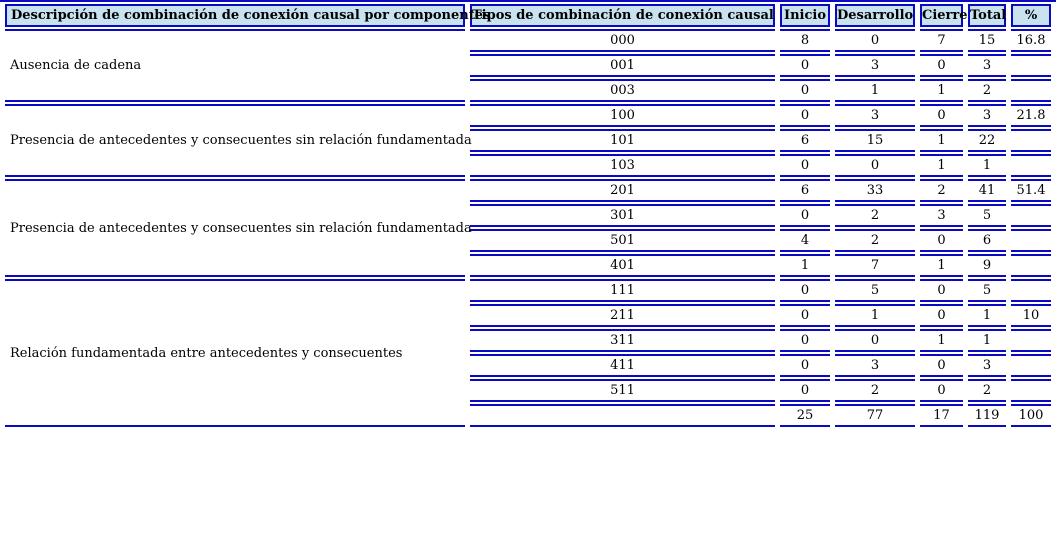 The image size is (1058, 536). I want to click on code-cell: 001, so click(622, 65).